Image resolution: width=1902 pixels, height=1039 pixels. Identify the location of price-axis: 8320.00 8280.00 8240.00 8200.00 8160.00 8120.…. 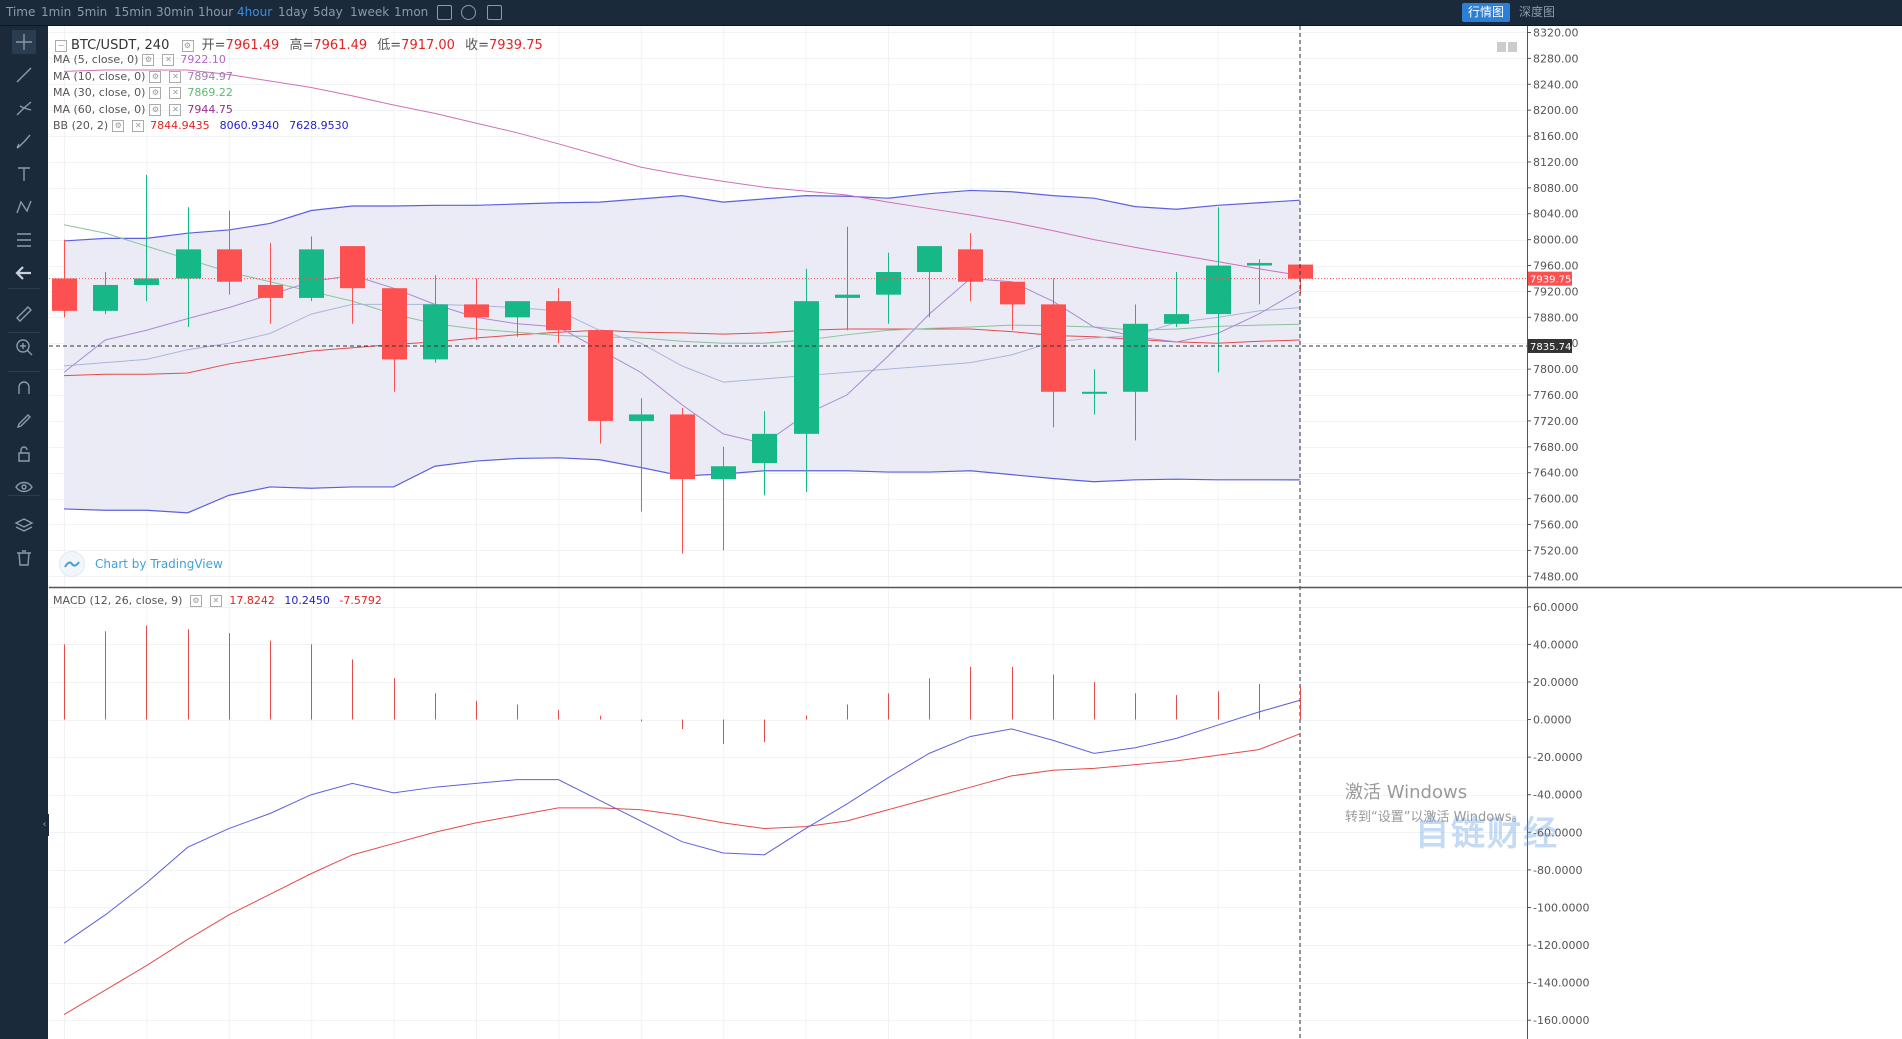
(1558, 526).